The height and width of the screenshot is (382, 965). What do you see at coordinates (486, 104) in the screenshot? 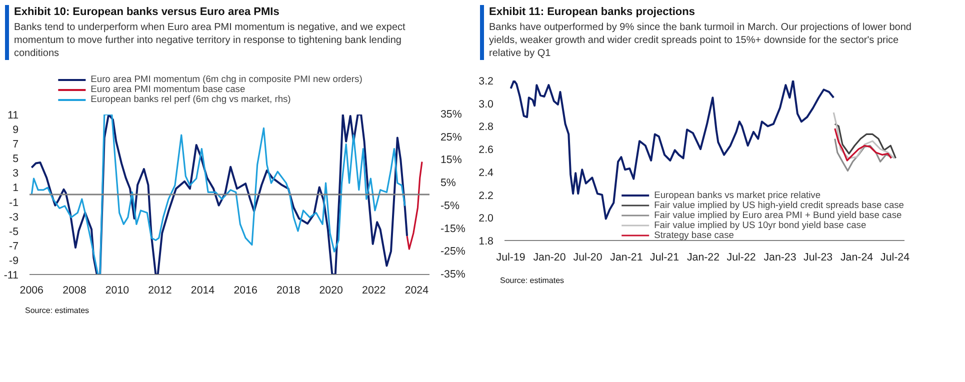
I see `y-tick-label: 3.0` at bounding box center [486, 104].